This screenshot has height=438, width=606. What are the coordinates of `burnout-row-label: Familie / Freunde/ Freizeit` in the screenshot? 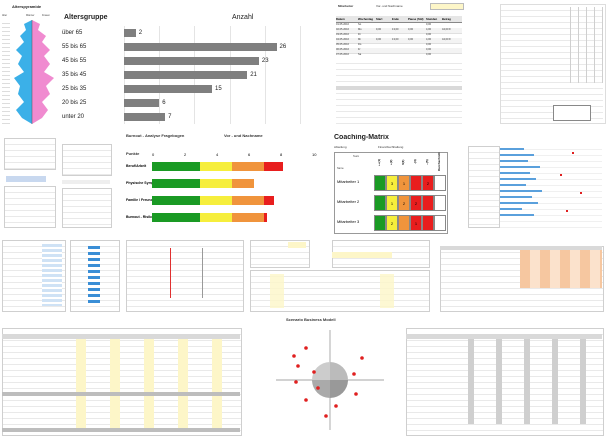 It's located at (147, 200).